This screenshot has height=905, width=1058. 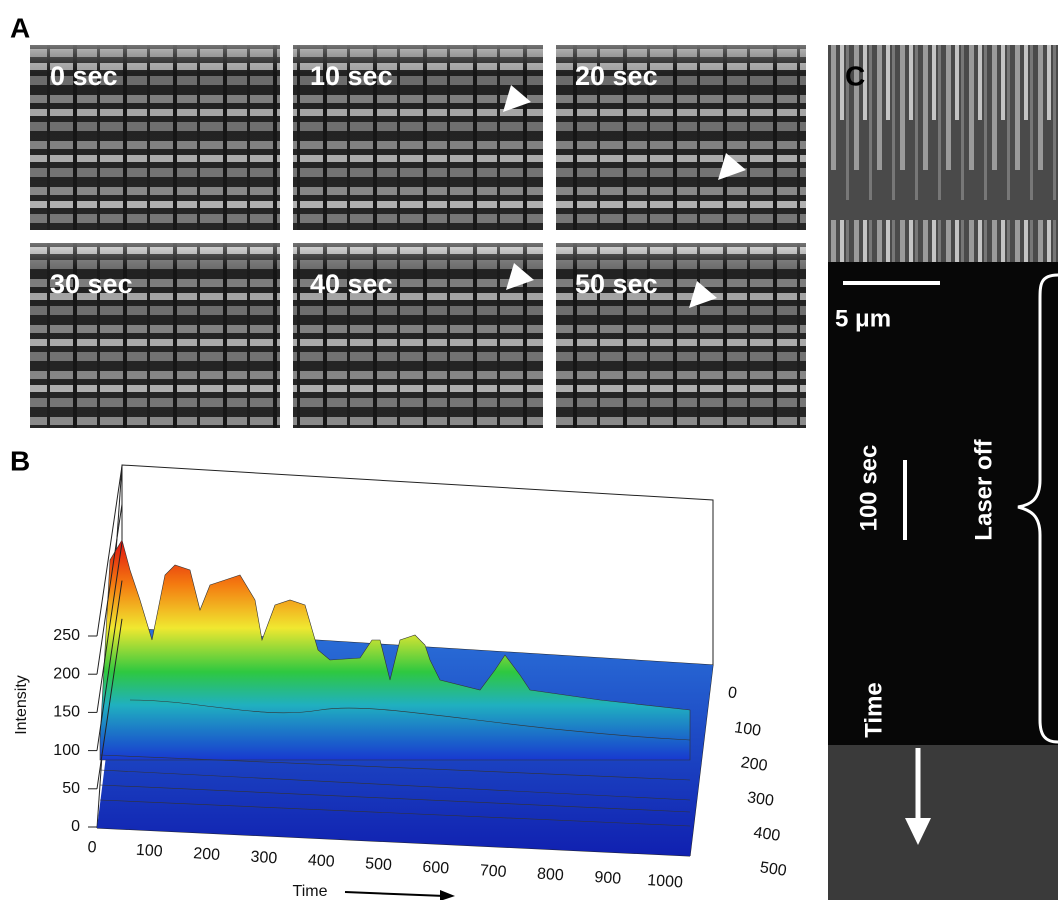 I want to click on y-tick-label: 50, so click(x=71, y=788).